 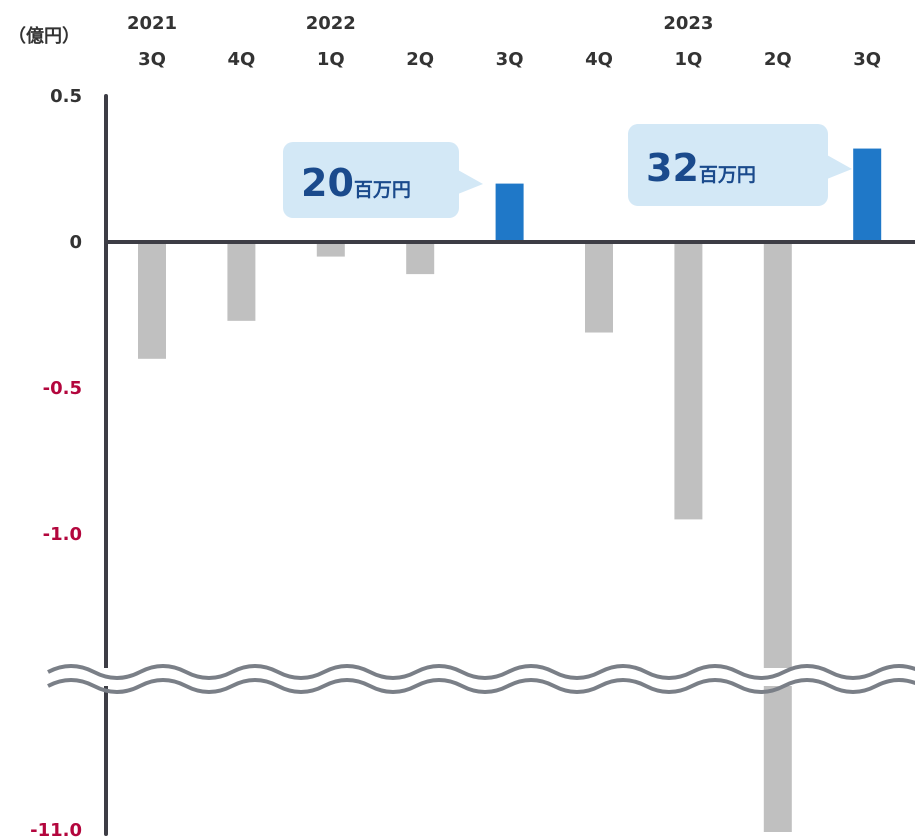 I want to click on callout-label: 20百万円, so click(x=356, y=183).